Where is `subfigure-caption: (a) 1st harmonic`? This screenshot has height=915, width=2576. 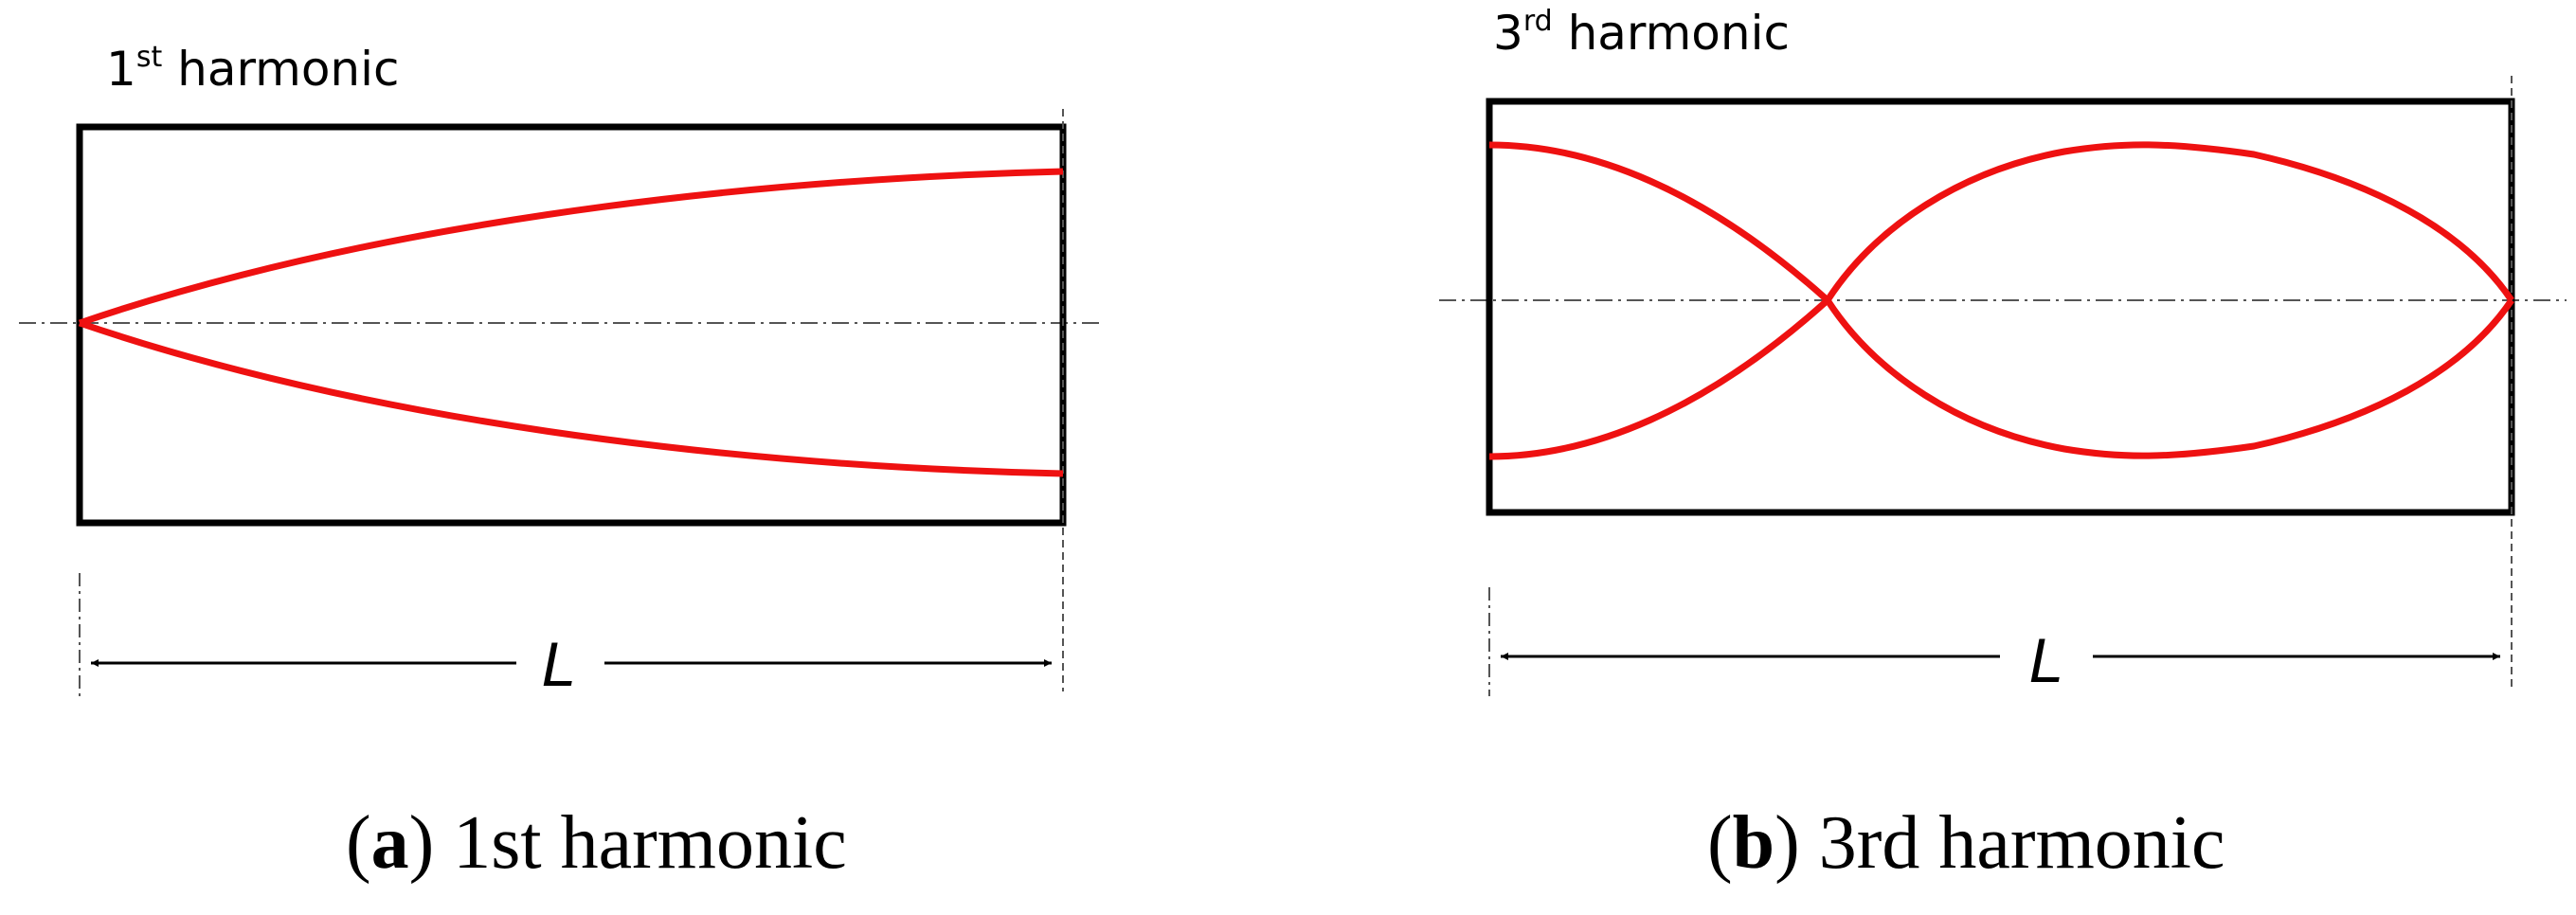
subfigure-caption: (a) 1st harmonic is located at coordinates (596, 843).